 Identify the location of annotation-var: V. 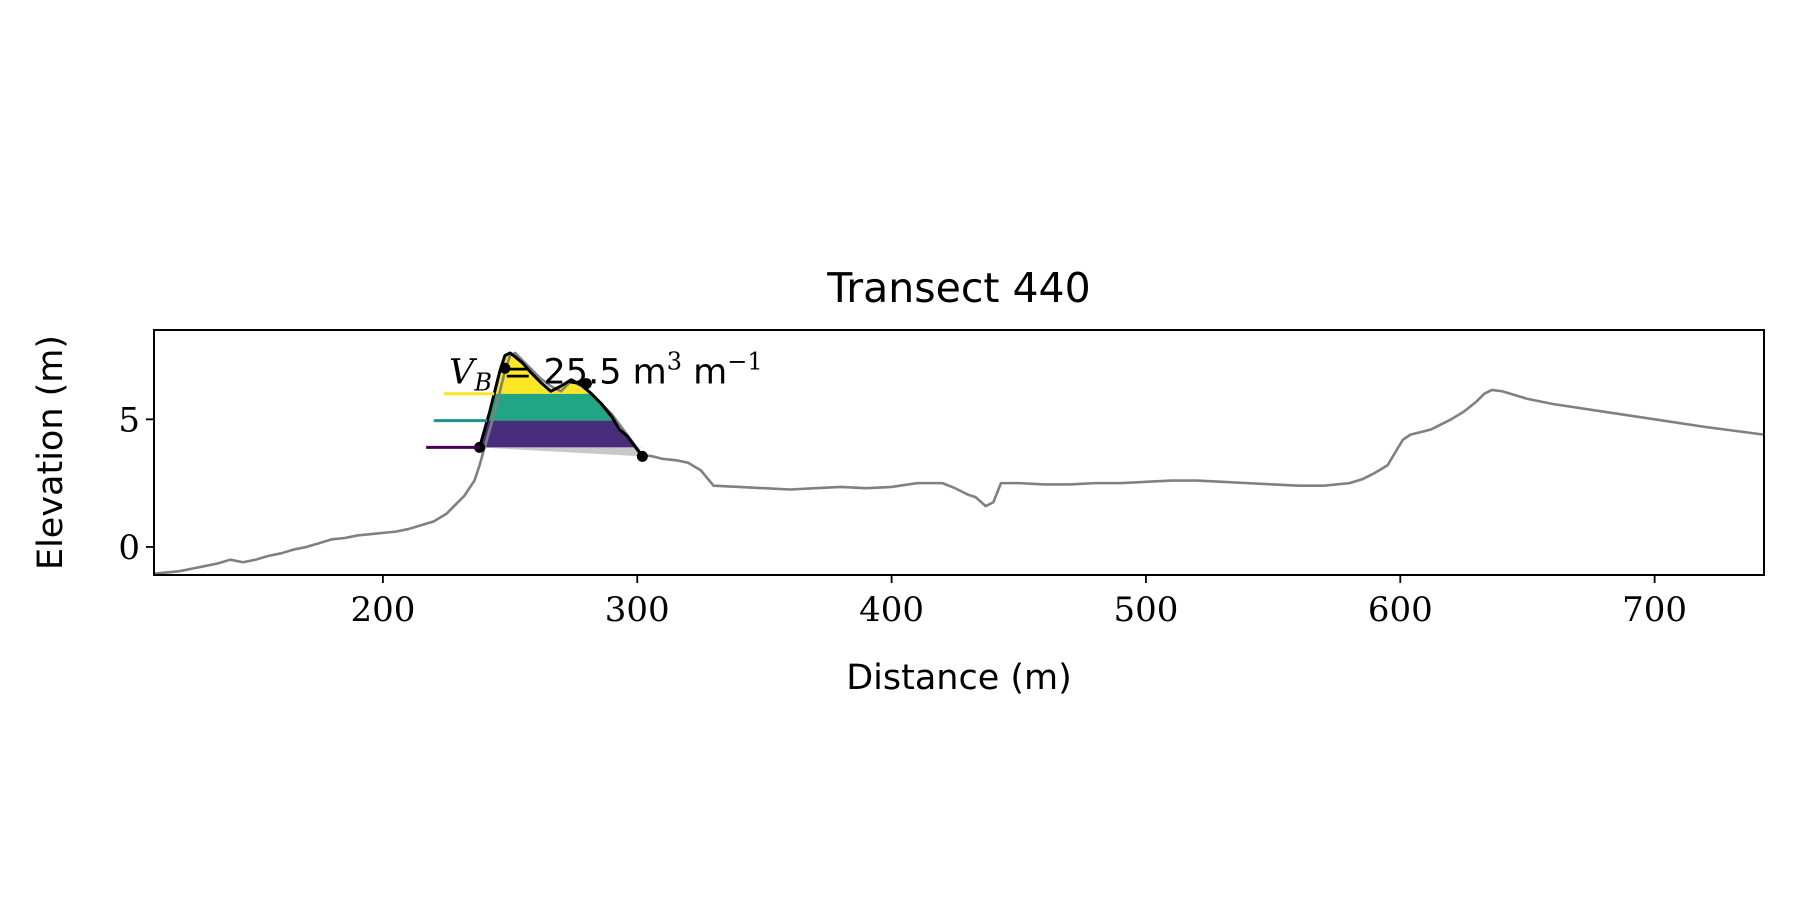
(463, 373).